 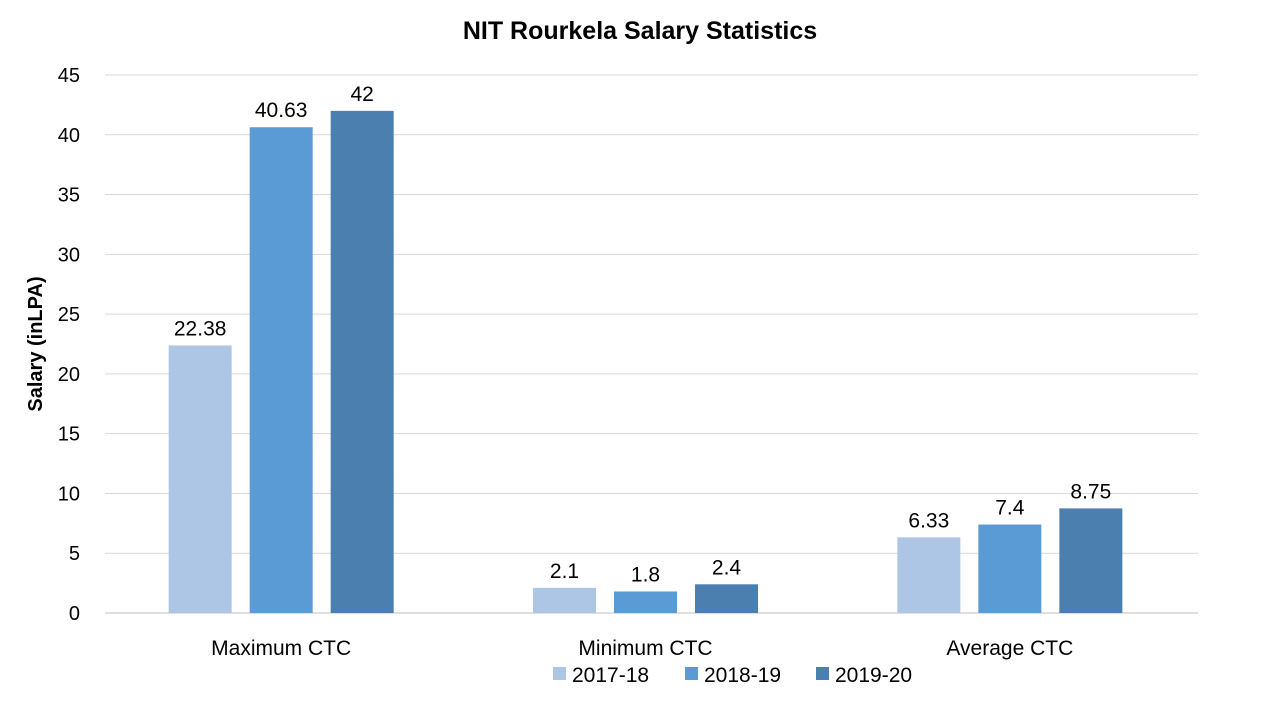 What do you see at coordinates (928, 520) in the screenshot?
I see `data-label: 6.33` at bounding box center [928, 520].